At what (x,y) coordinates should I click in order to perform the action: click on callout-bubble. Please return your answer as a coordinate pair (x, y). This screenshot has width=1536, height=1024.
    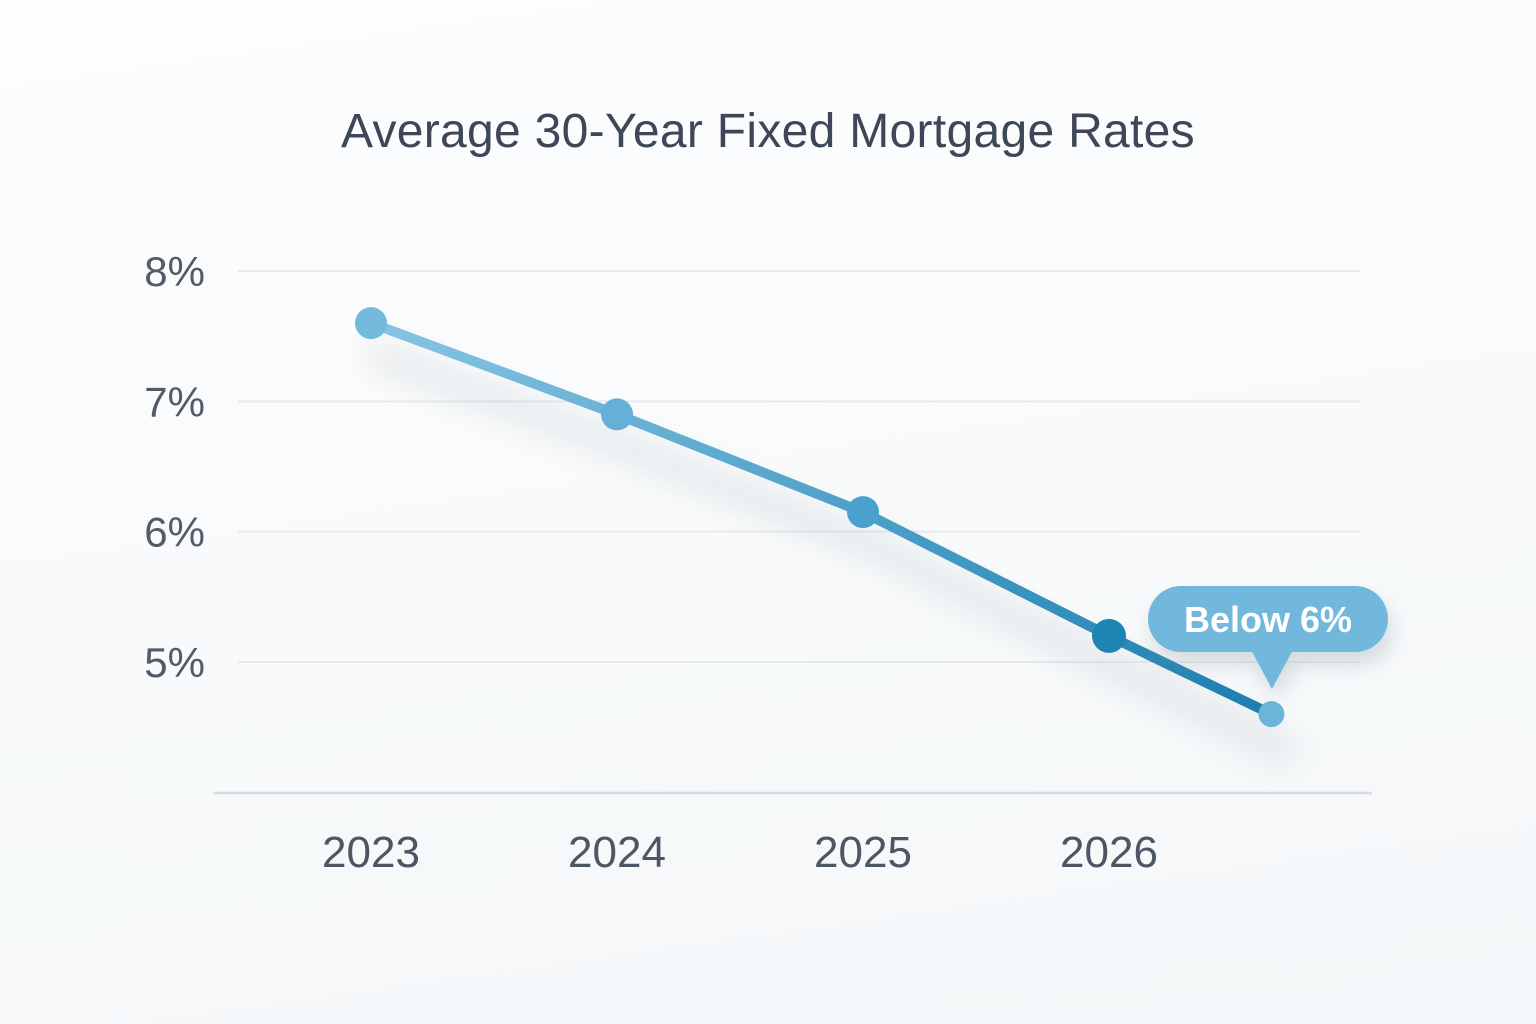
    Looking at the image, I should click on (1268, 619).